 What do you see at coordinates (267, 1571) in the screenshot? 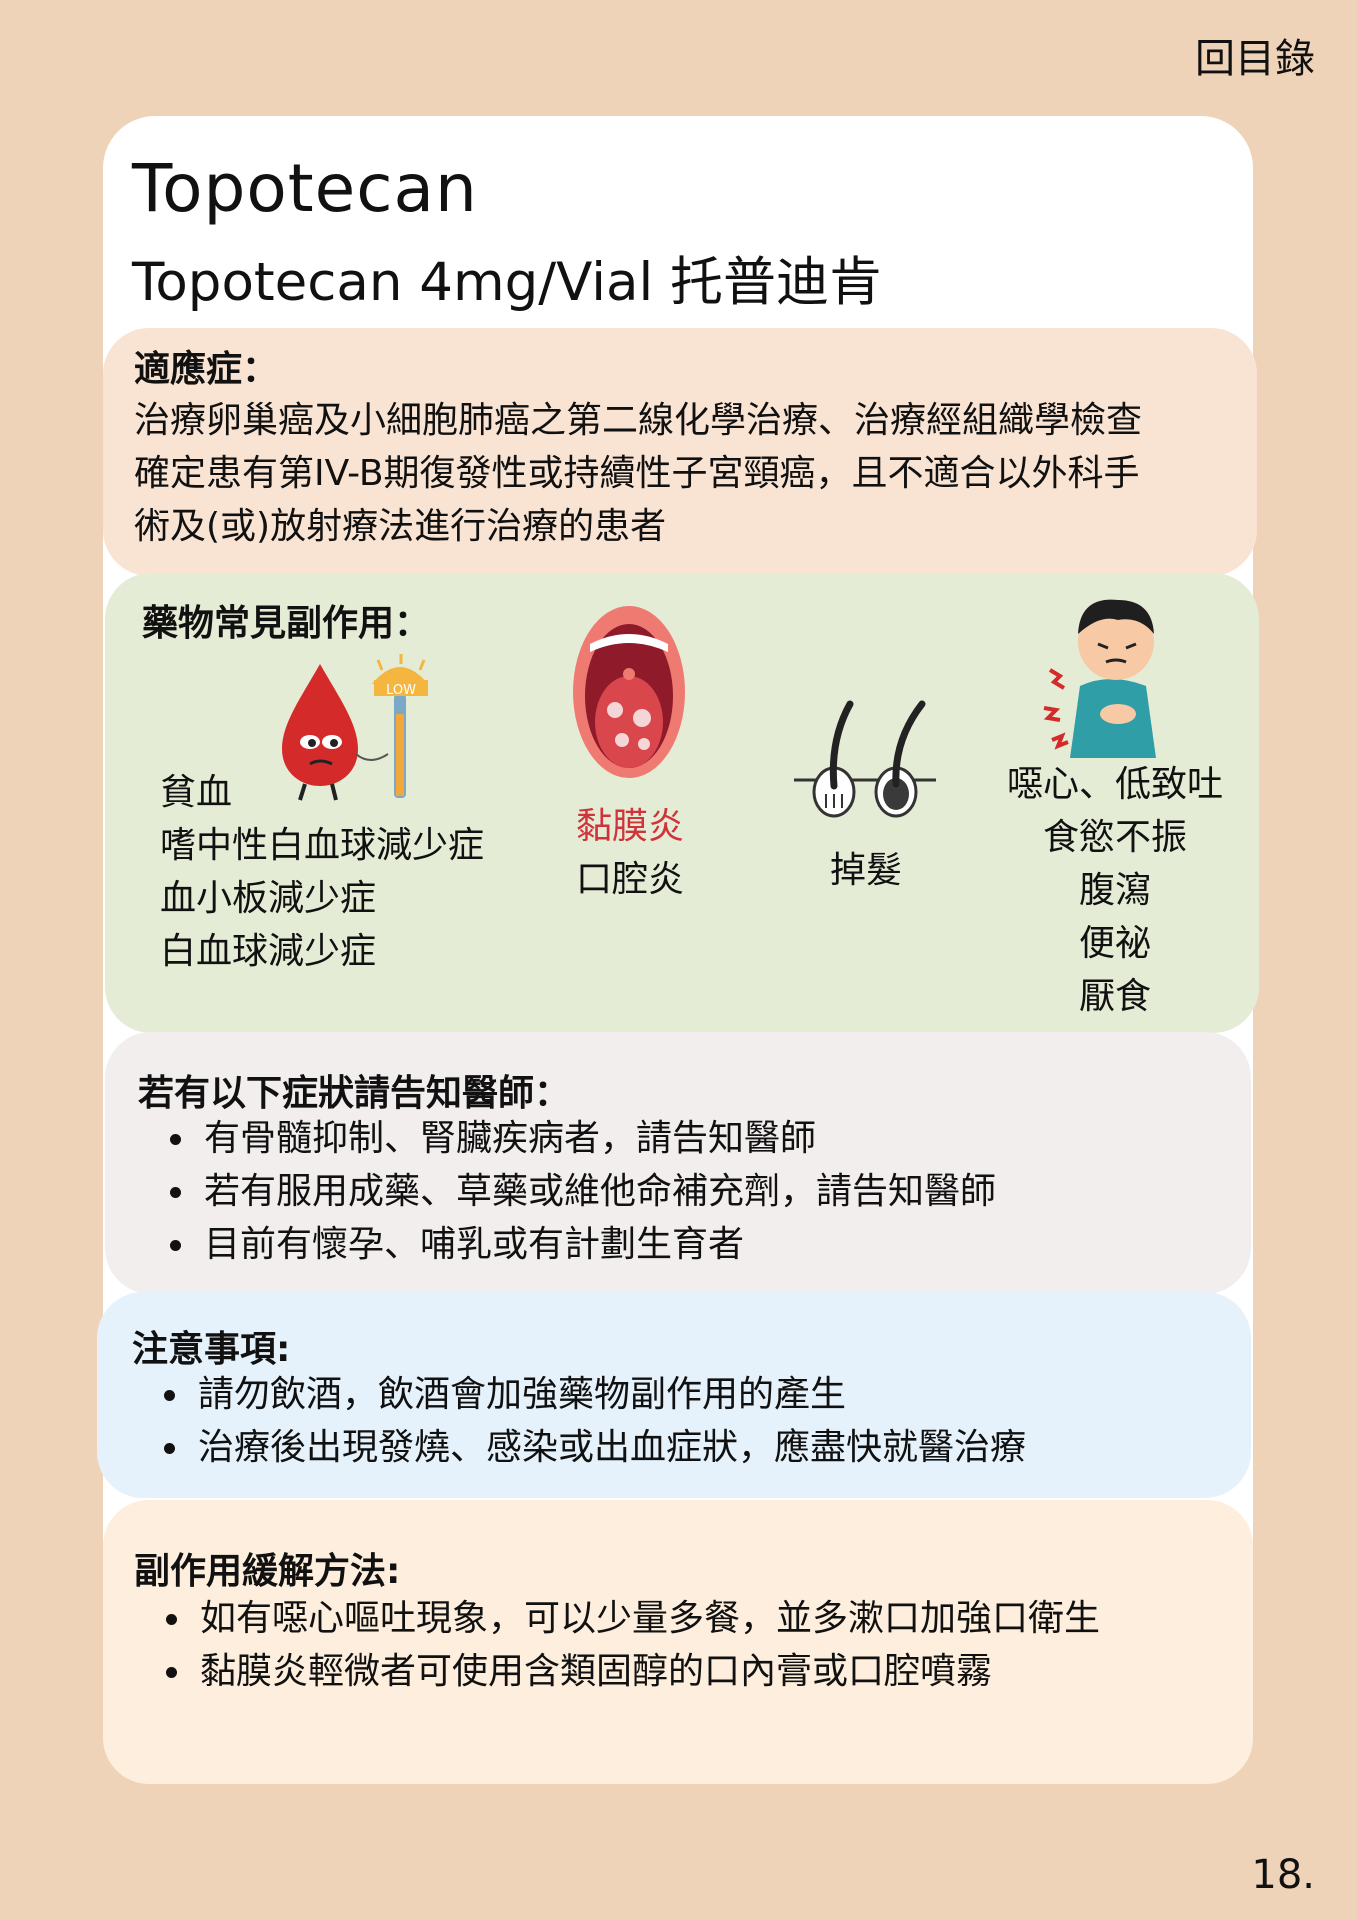
I see `relief-heading: 副作用緩解方法:` at bounding box center [267, 1571].